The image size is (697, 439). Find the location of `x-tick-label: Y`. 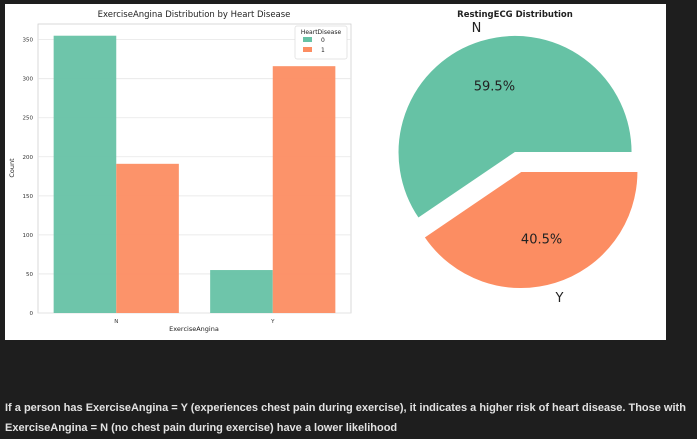

x-tick-label: Y is located at coordinates (272, 322).